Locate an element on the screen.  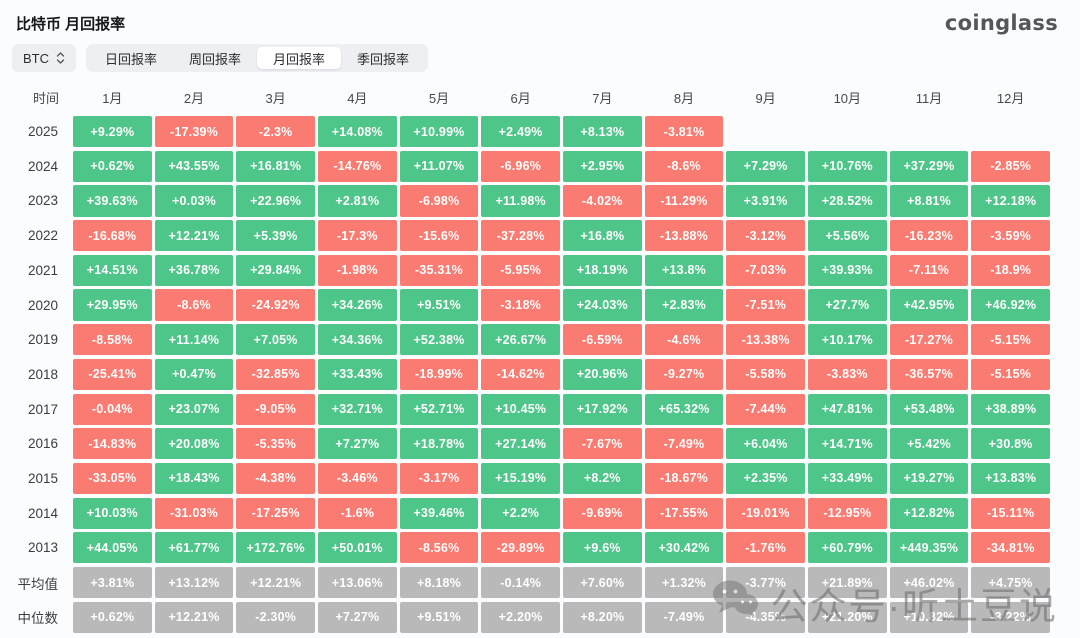
return-cell: +46.92% is located at coordinates (1010, 305).